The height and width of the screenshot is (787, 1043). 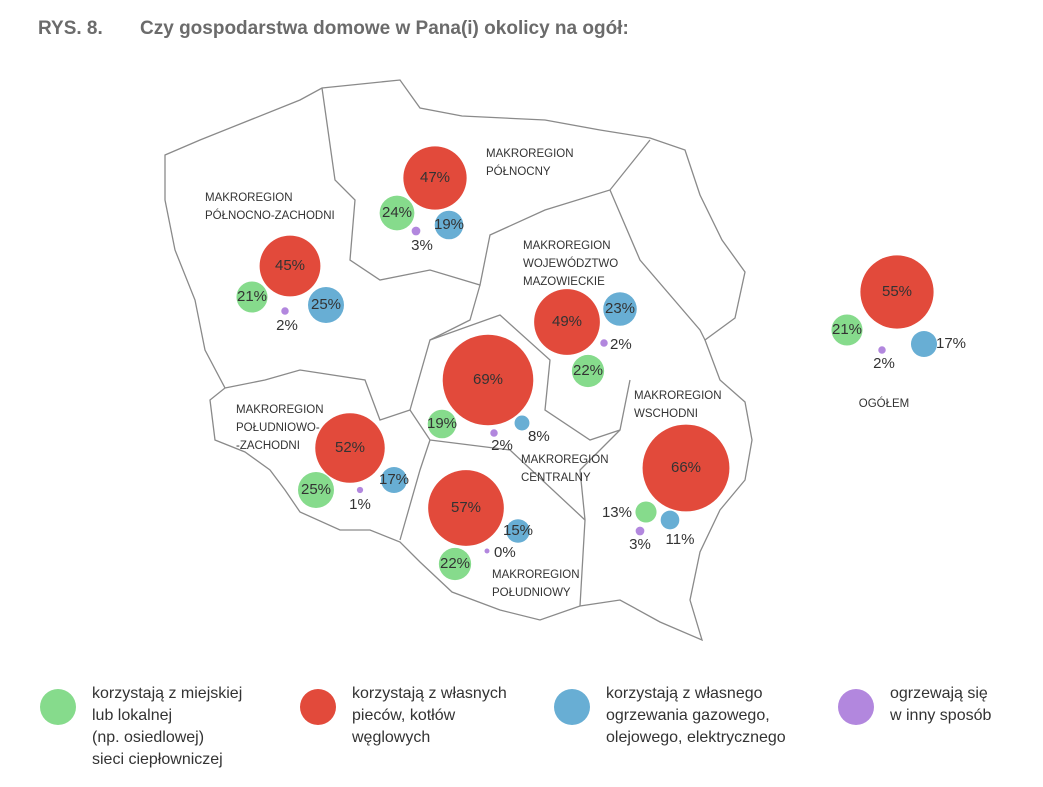 I want to click on value-label: 55%, so click(x=897, y=291).